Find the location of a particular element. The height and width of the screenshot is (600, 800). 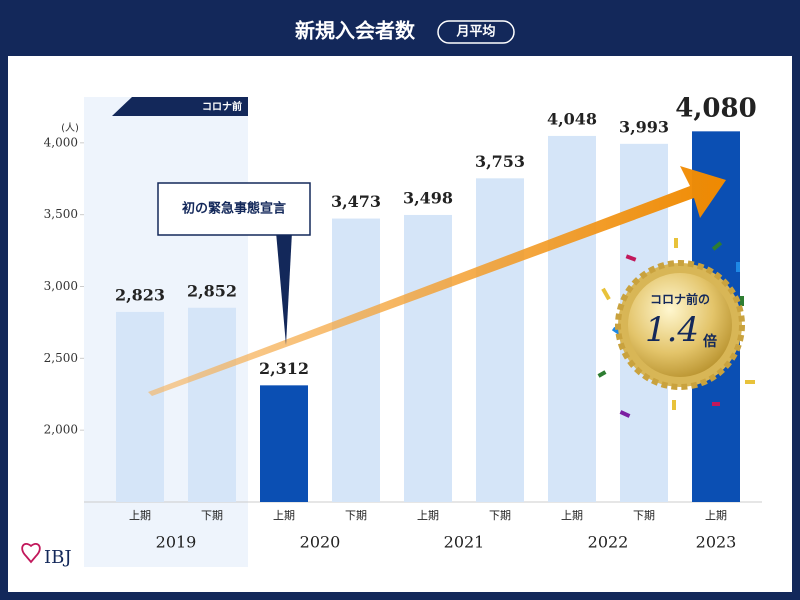

year-label: 2022 is located at coordinates (608, 542).